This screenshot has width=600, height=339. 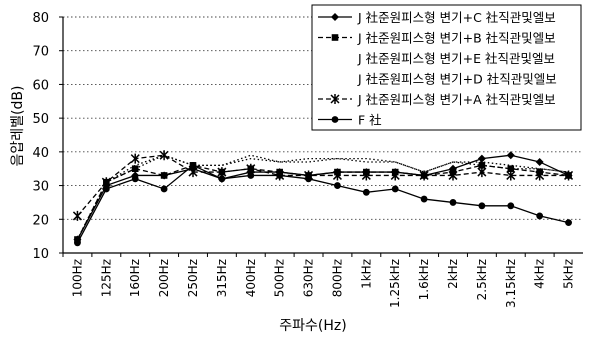 I want to click on legend-entry: J 社준원피스형 변기+C 社직관및엘보, so click(x=437, y=17).